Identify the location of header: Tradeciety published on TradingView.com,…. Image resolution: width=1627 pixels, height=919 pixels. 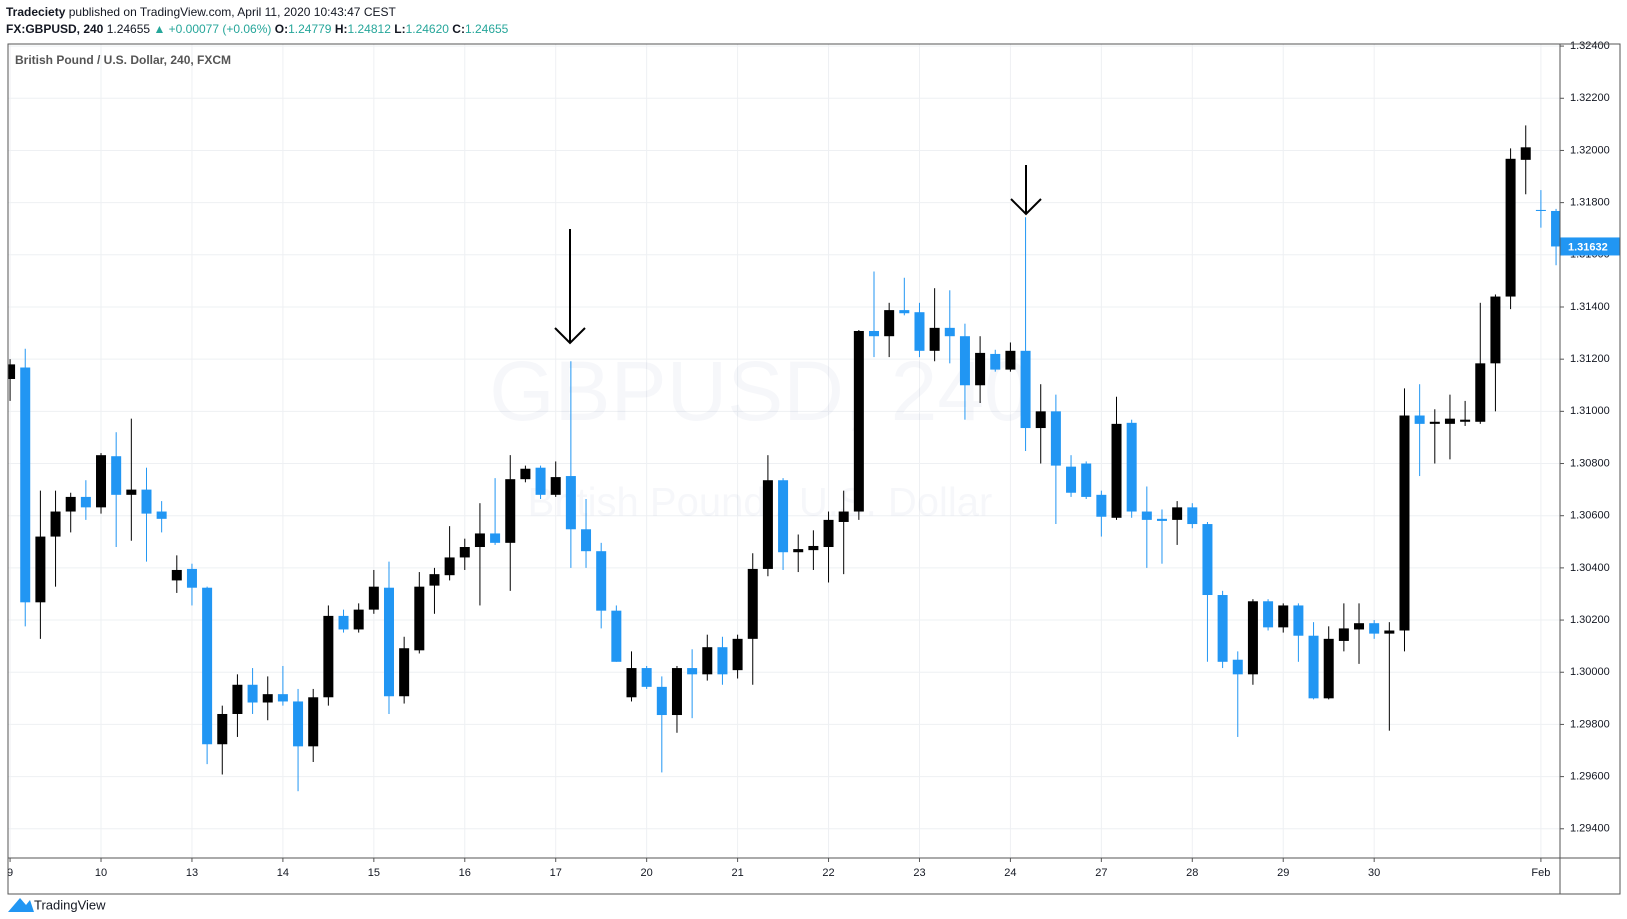
(257, 21).